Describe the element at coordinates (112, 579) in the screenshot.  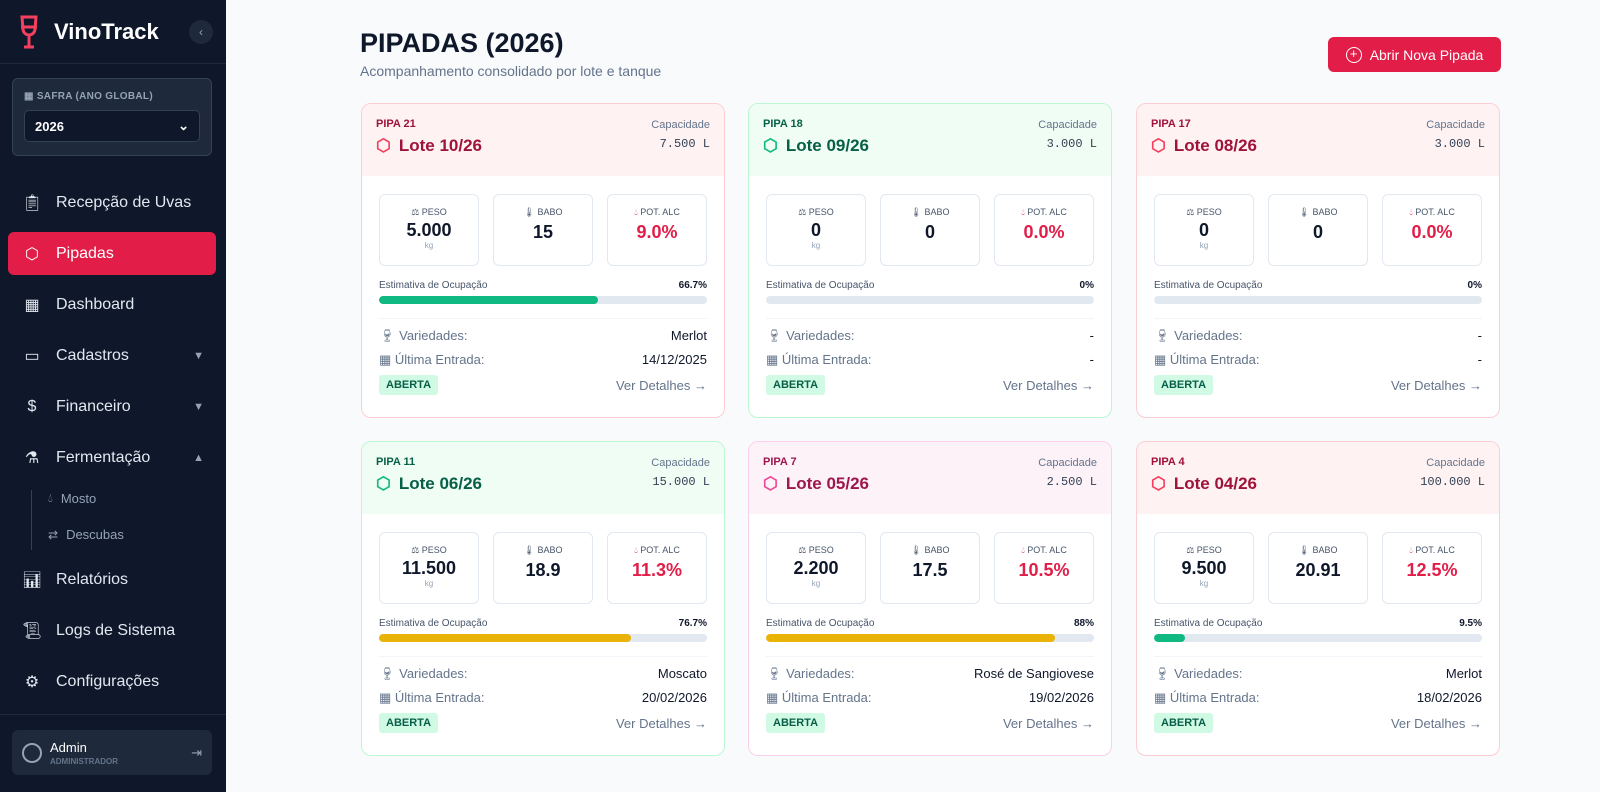
I see `sidebar-item-relatorios: 📊︎ Relatórios` at that location.